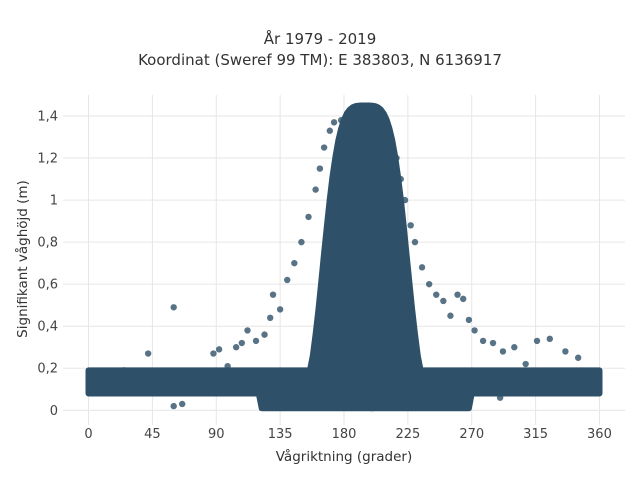 The width and height of the screenshot is (640, 480). What do you see at coordinates (152, 434) in the screenshot?
I see `x-tick-label: 45` at bounding box center [152, 434].